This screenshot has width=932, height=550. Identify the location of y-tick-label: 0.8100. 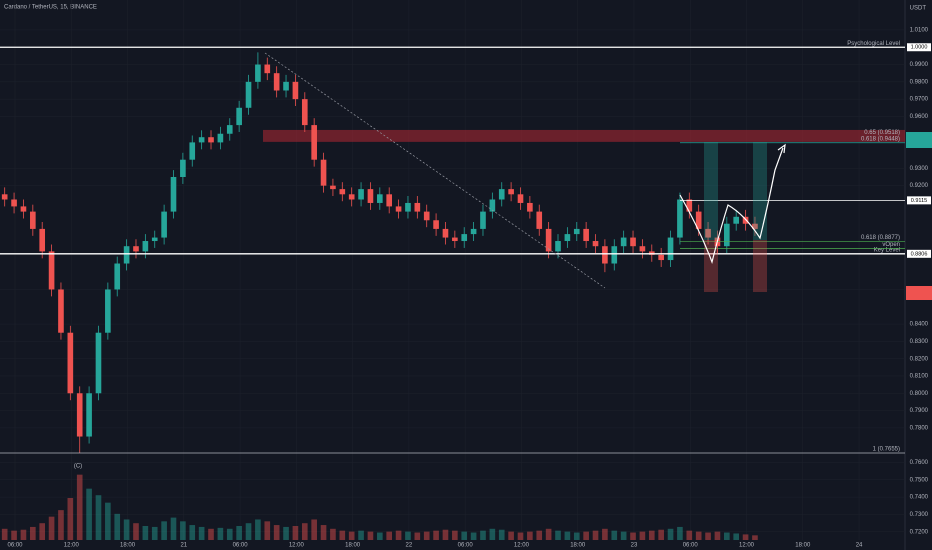
(919, 377).